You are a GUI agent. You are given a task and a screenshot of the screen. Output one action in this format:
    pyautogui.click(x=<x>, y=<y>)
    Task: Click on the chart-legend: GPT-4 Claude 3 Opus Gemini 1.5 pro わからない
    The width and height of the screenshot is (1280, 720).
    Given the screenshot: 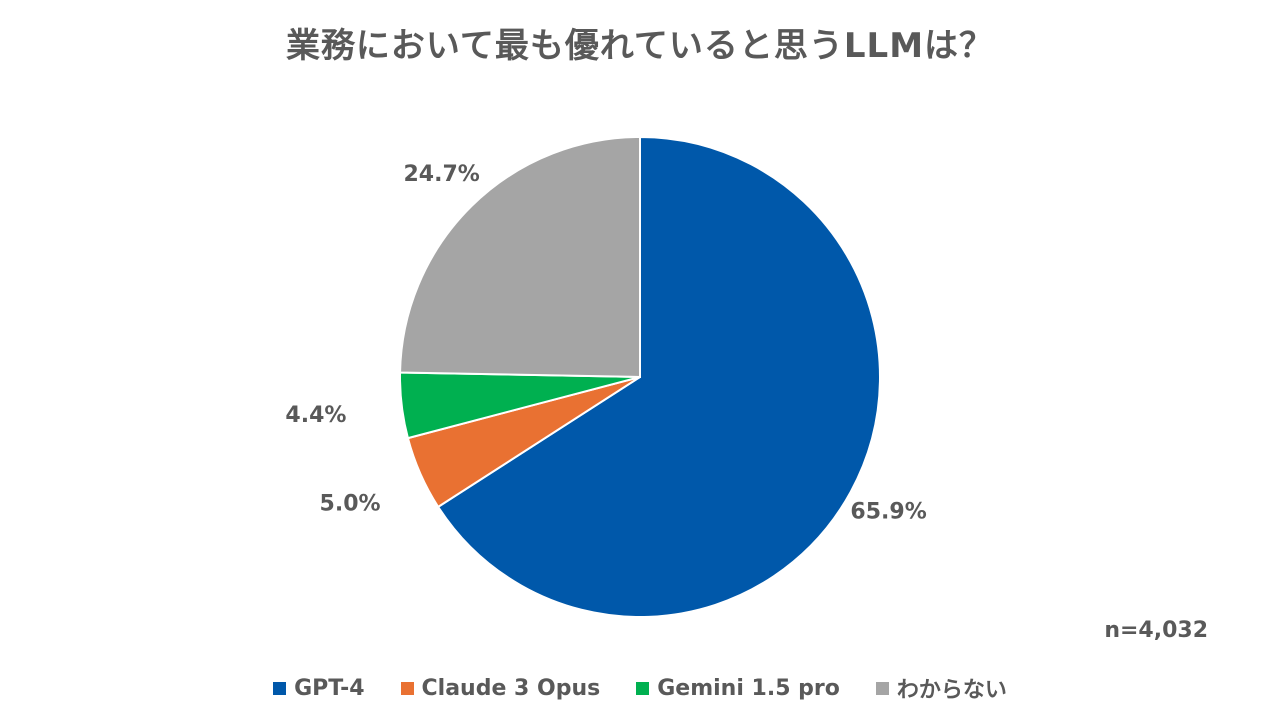 What is the action you would take?
    pyautogui.click(x=640, y=688)
    